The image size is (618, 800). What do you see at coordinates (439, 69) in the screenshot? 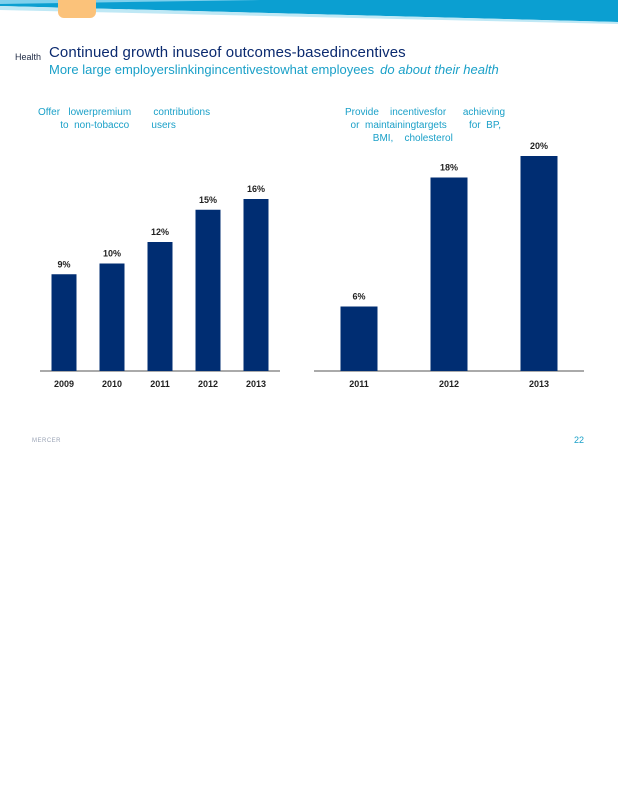
I see `subtitle-emphasis: do about their health` at bounding box center [439, 69].